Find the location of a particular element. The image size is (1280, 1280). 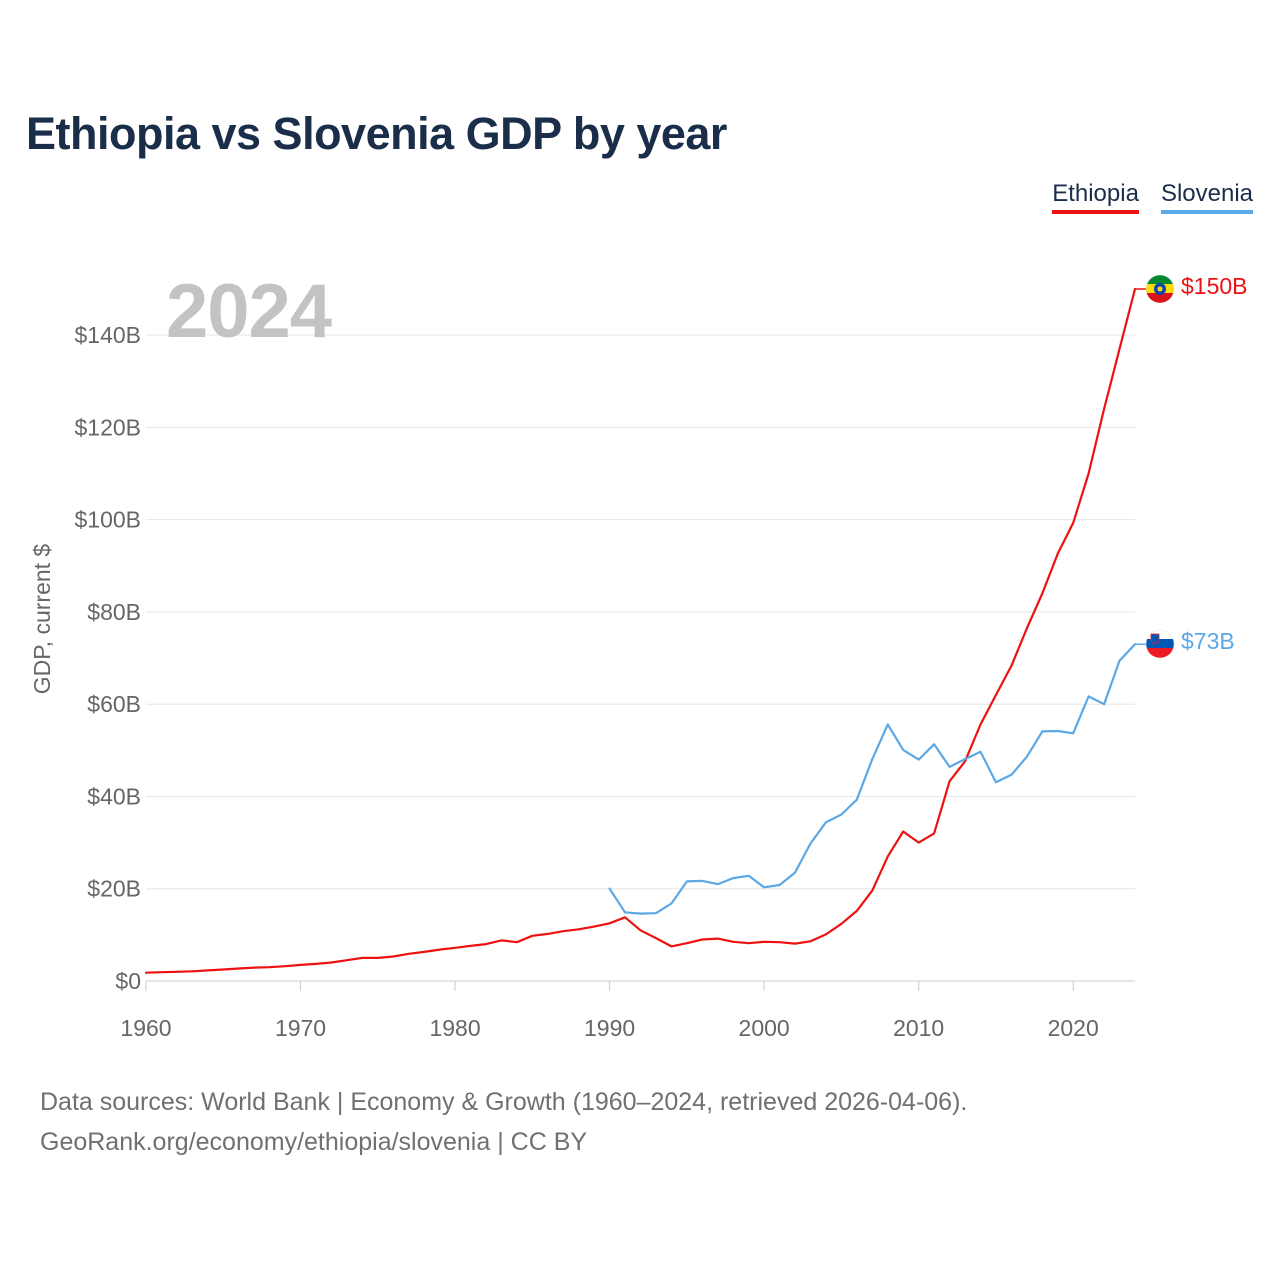

x-tick-label: 1990 is located at coordinates (609, 1028).